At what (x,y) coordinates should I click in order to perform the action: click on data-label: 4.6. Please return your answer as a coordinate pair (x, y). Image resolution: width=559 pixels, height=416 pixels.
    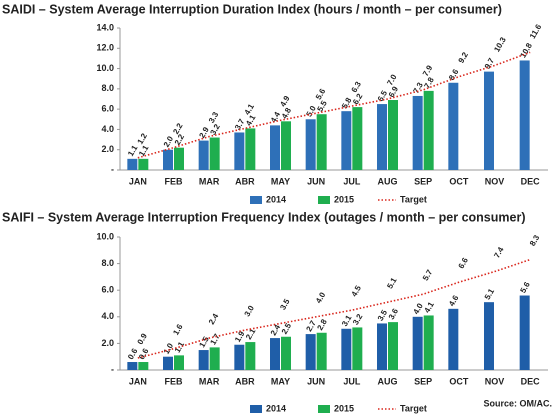
    Looking at the image, I should click on (454, 300).